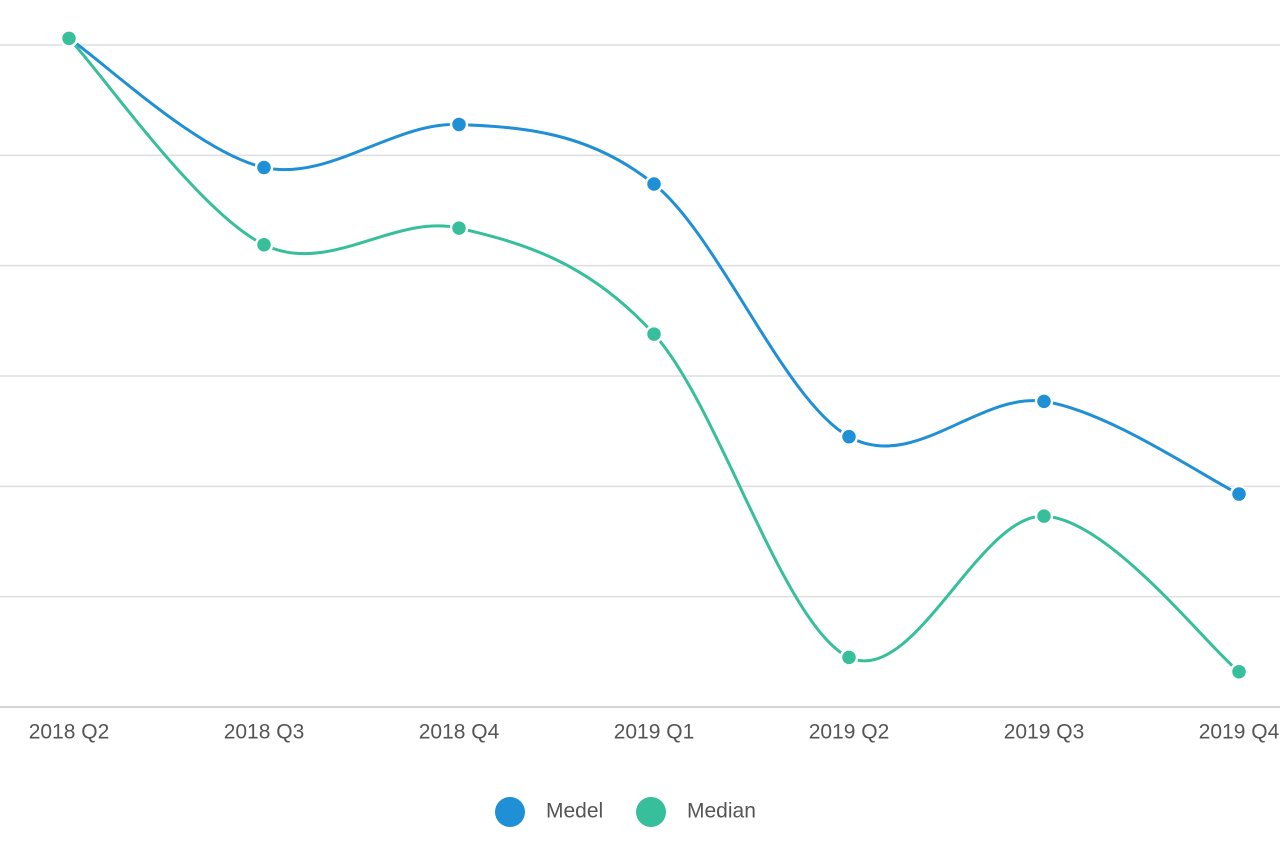  I want to click on legend-label: Median, so click(721, 811).